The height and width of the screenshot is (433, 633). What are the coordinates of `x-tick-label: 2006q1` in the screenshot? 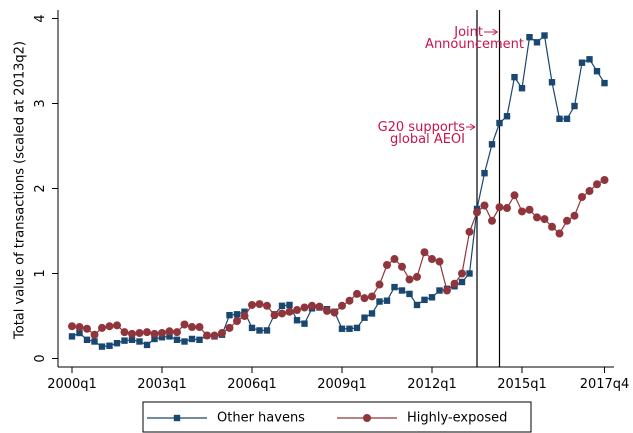 It's located at (252, 384).